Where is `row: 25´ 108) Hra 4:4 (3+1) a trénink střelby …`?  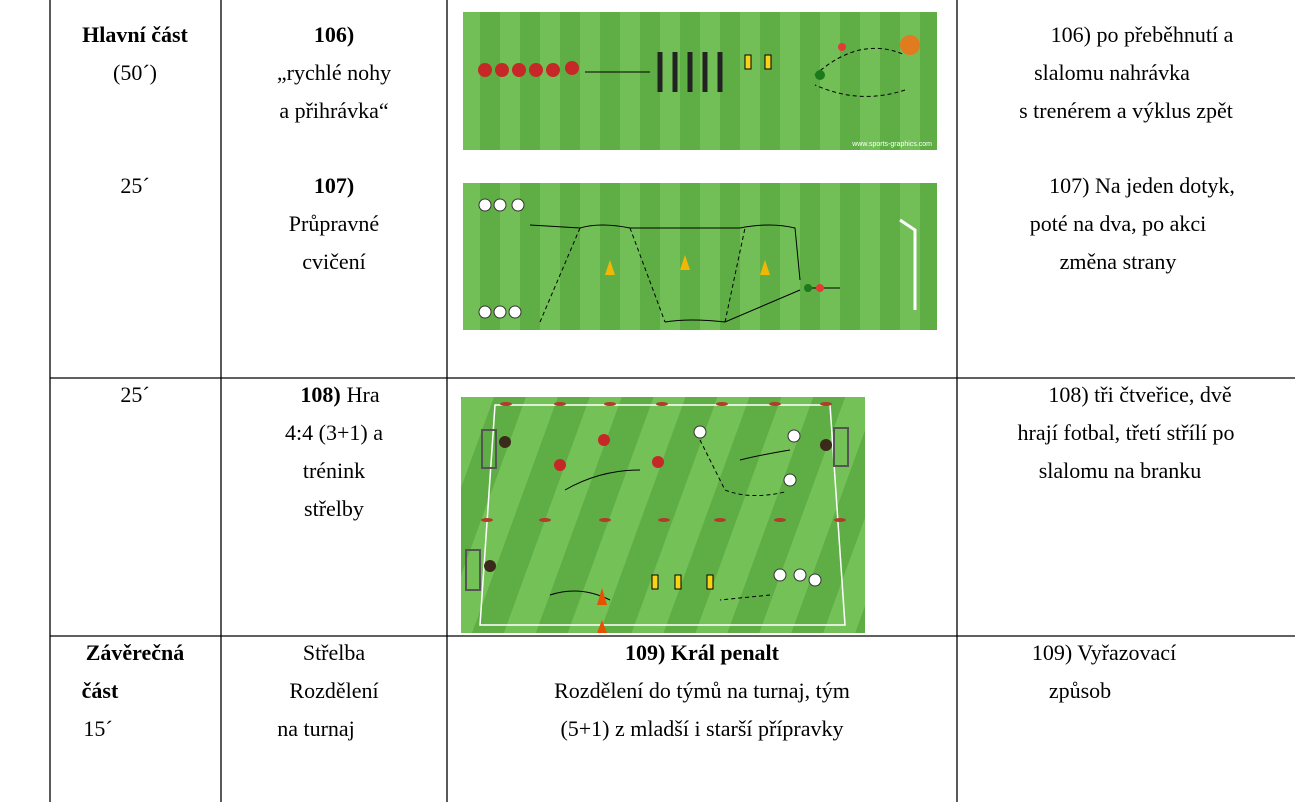 row: 25´ 108) Hra 4:4 (3+1) a trénink střelby … is located at coordinates (677, 451).